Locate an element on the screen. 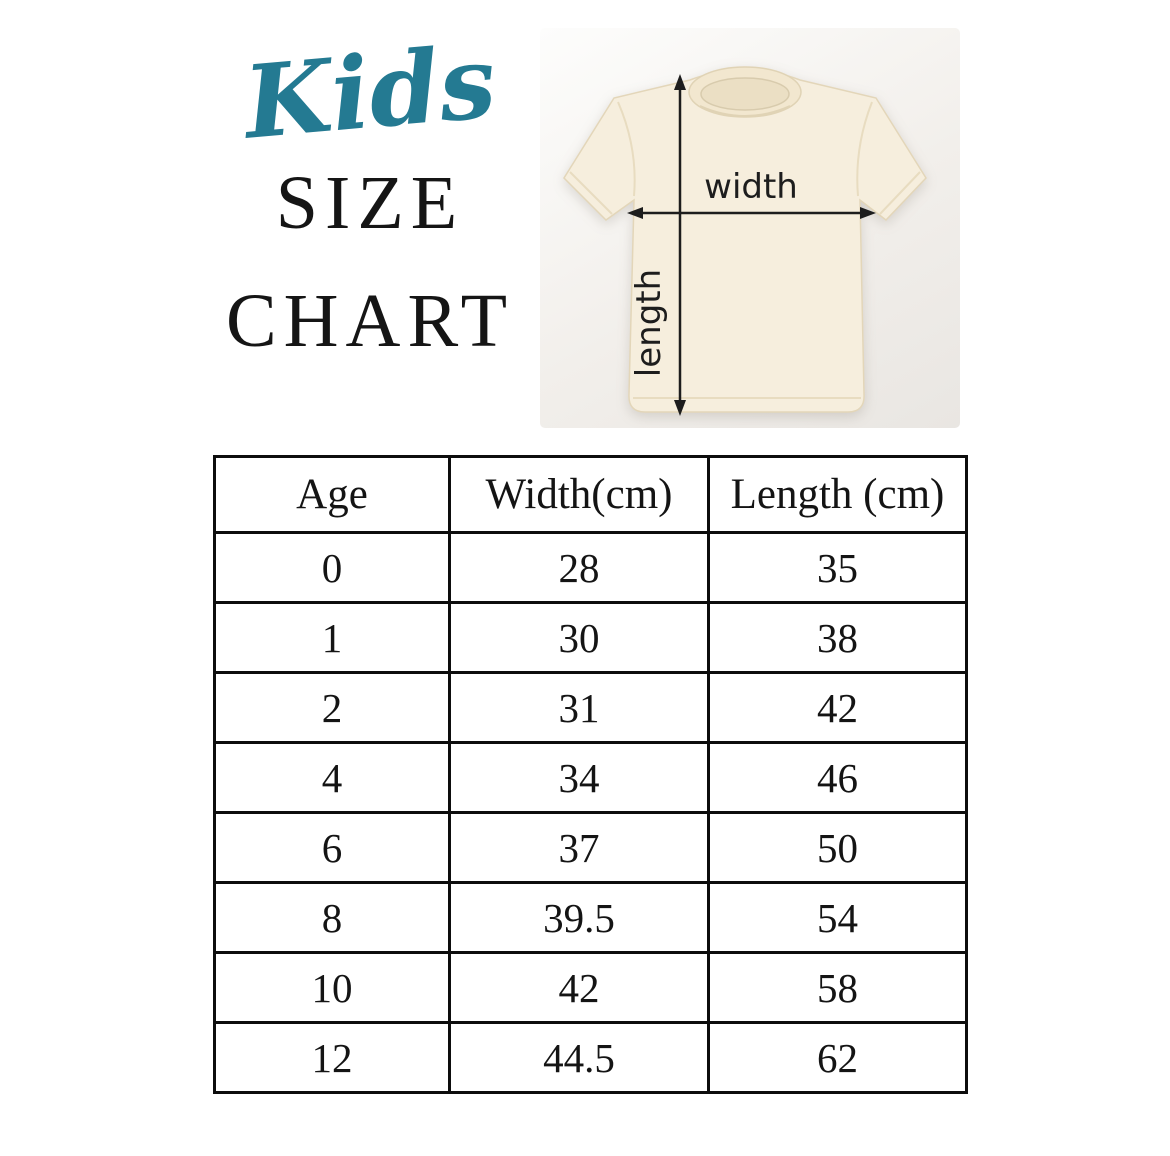 This screenshot has width=1170, height=1156. left-armhole-seam is located at coordinates (626, 149).